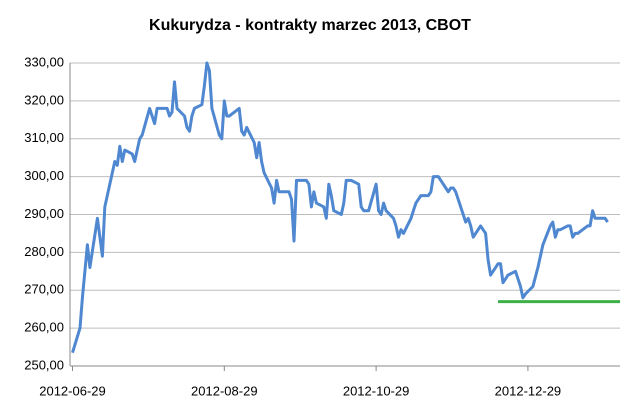  What do you see at coordinates (44, 327) in the screenshot?
I see `y-tick-label: 260,00` at bounding box center [44, 327].